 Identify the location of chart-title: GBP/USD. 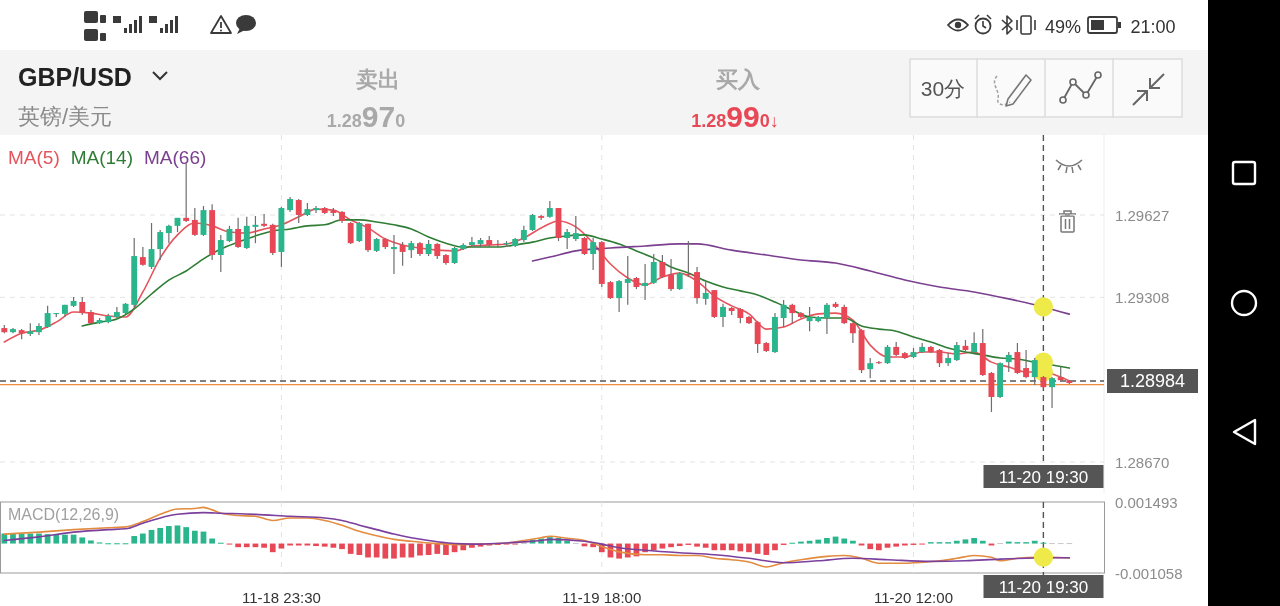
(75, 77).